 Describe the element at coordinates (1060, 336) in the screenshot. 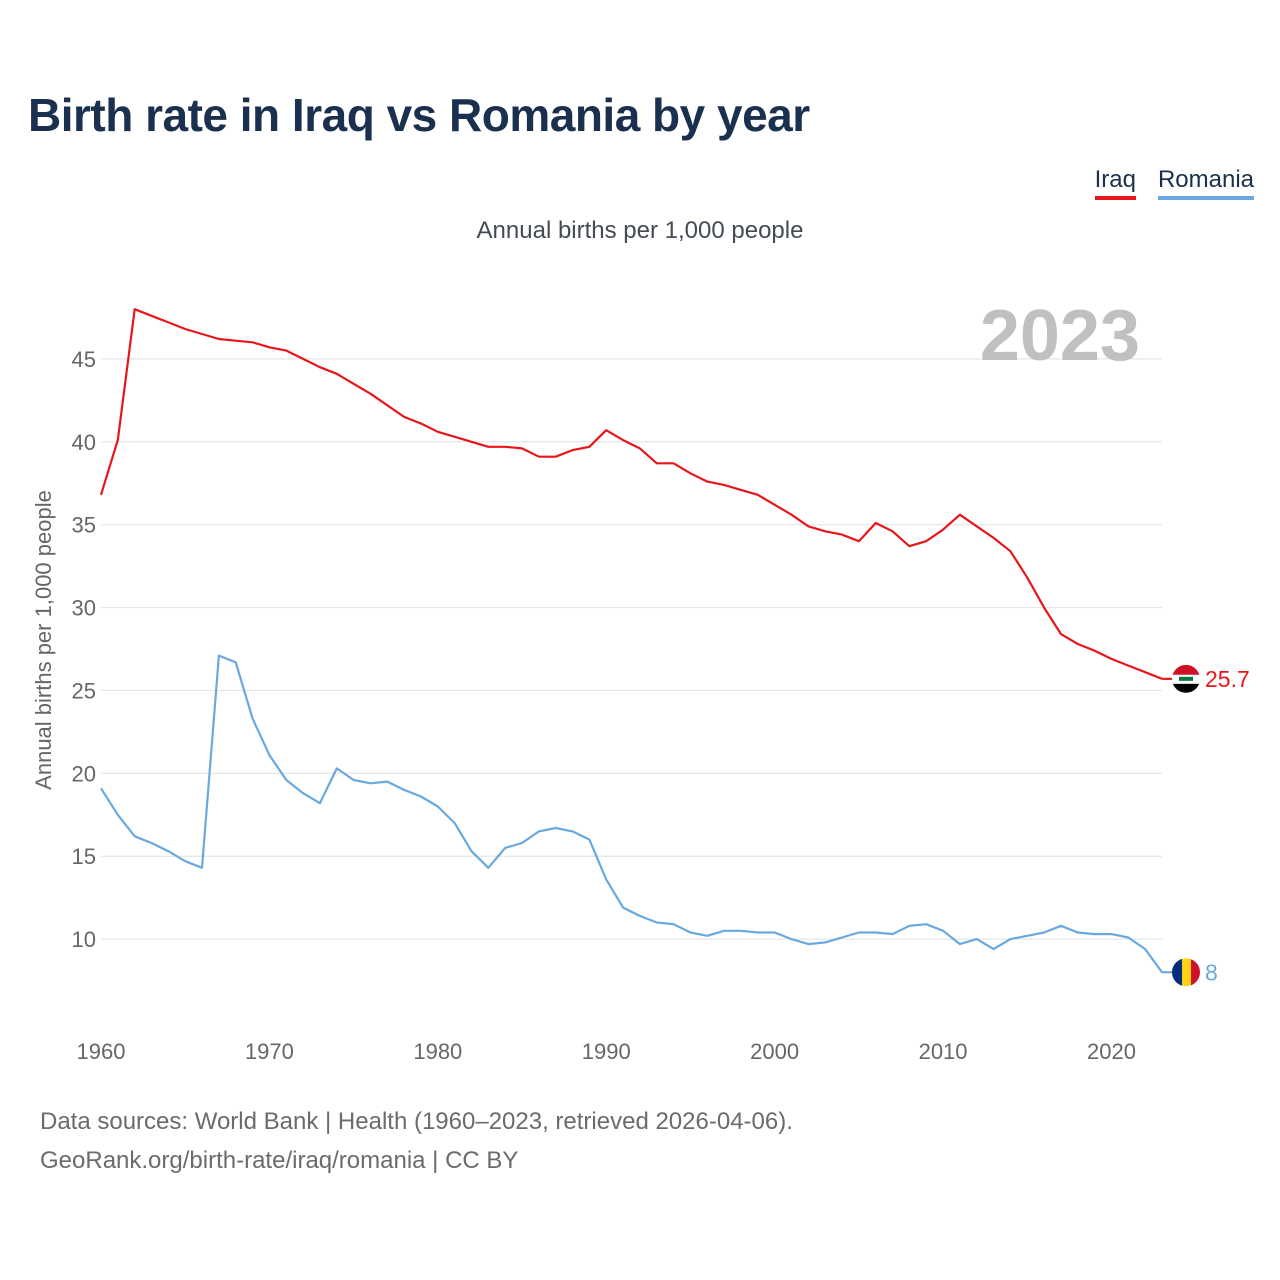

I see `year-label: 2023` at that location.